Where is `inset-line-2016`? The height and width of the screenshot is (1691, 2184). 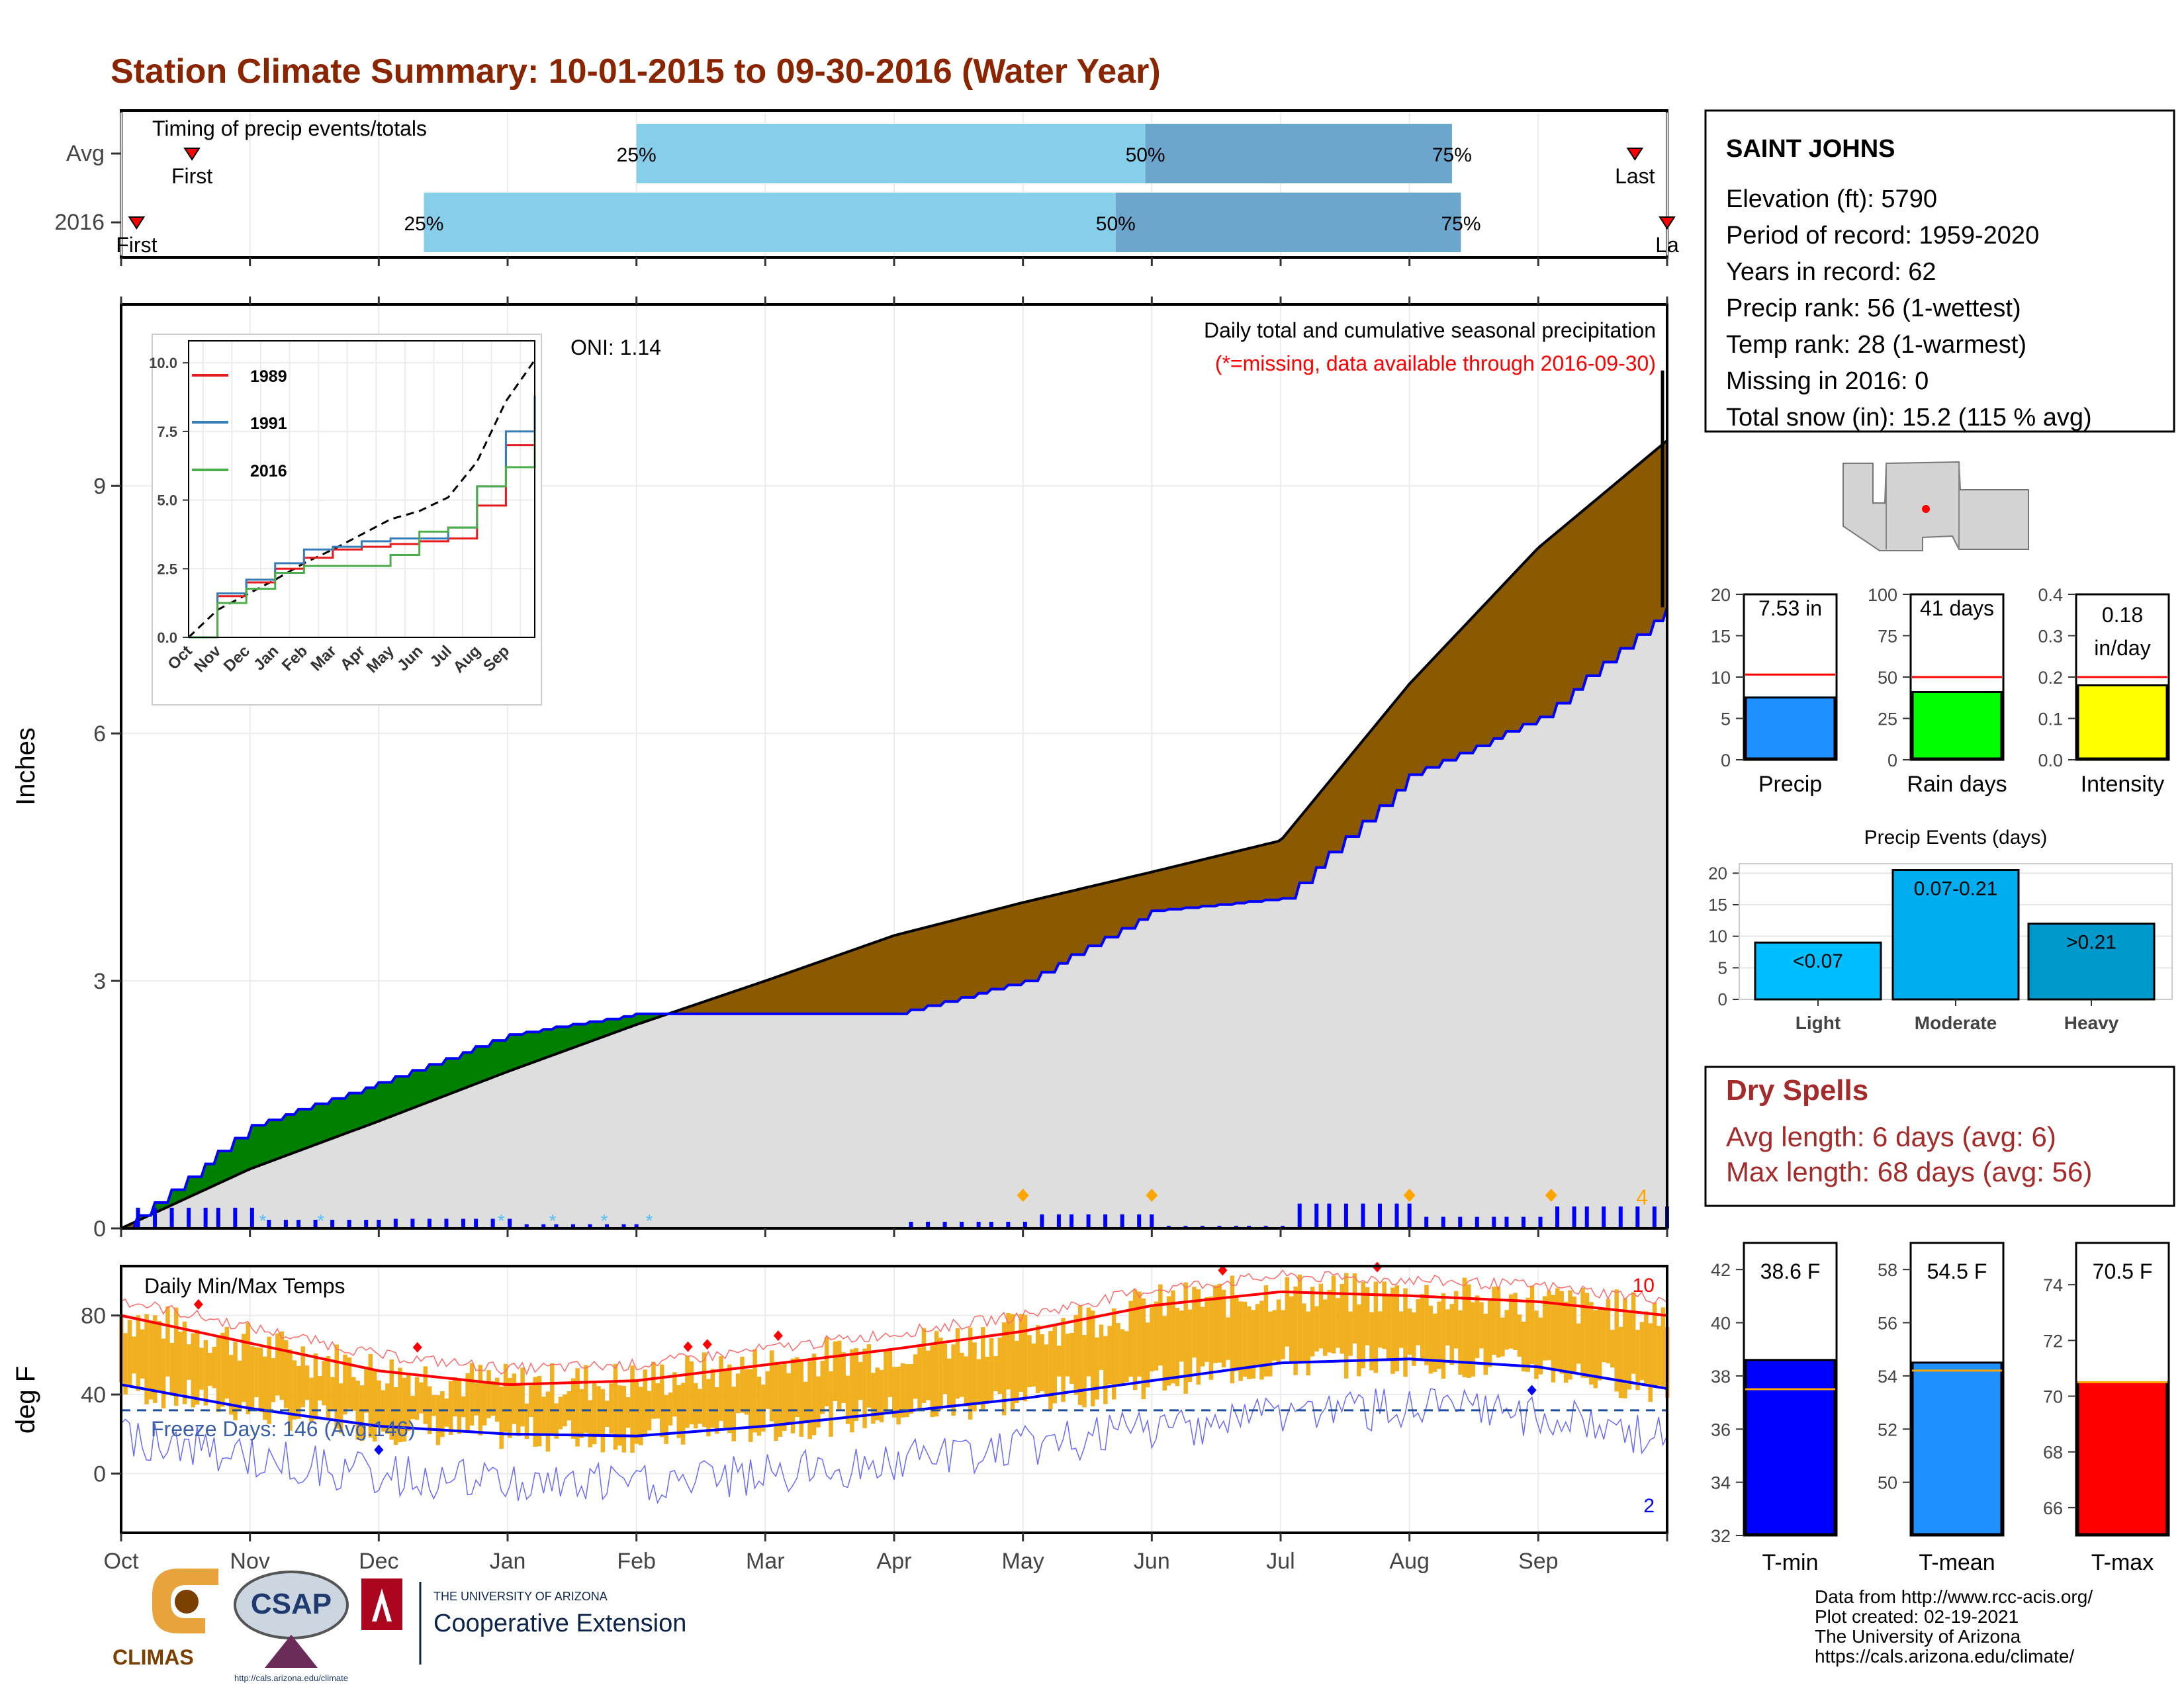 inset-line-2016 is located at coordinates (363, 534).